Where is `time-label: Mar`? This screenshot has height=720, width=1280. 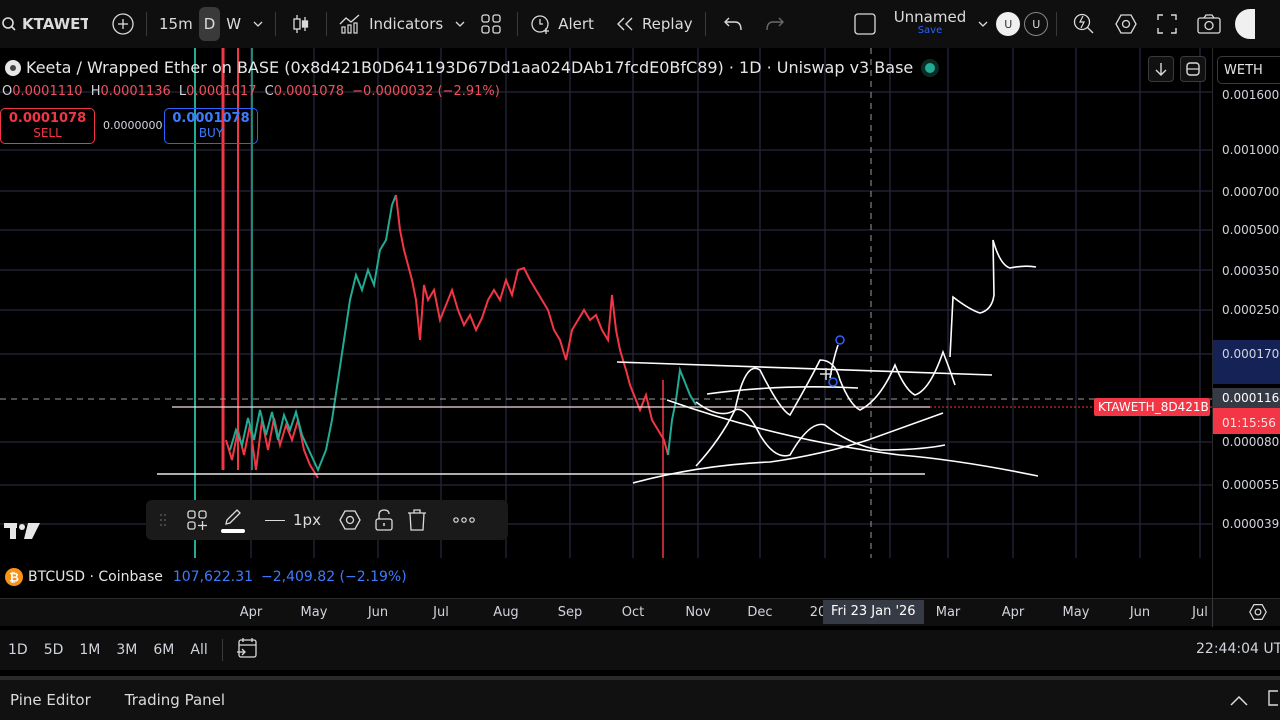
time-label: Mar is located at coordinates (948, 612).